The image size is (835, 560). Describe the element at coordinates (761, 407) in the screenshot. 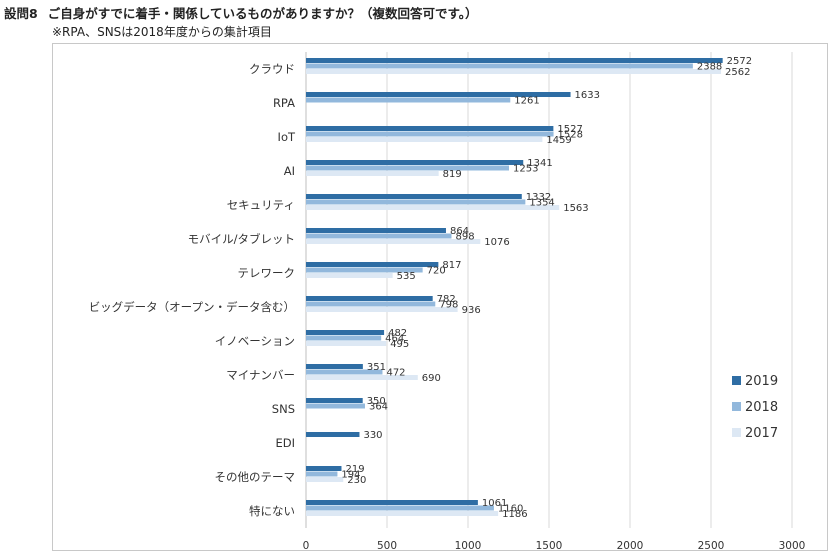

I see `legend-label-2018: 2018` at that location.